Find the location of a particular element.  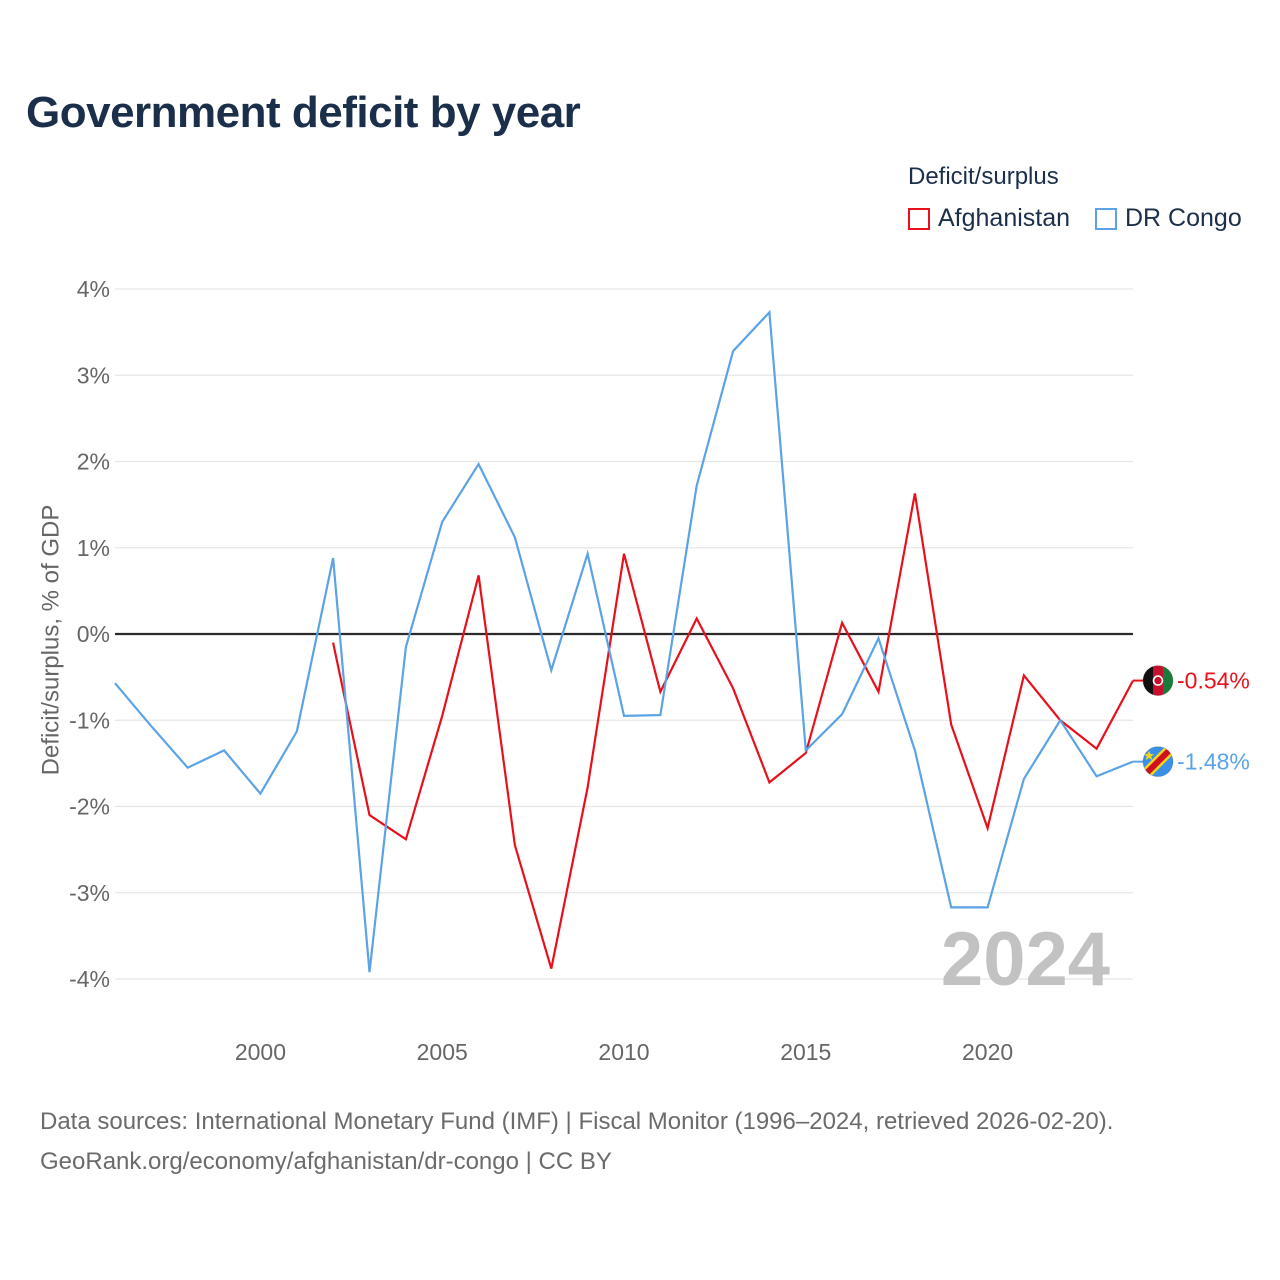

legend-item-dr-congo: DR Congo is located at coordinates (1168, 218).